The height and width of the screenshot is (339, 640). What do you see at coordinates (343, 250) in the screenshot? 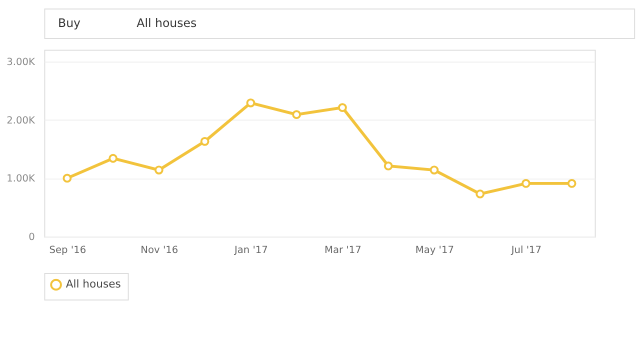
I see `x-tick-label: Mar '17` at bounding box center [343, 250].